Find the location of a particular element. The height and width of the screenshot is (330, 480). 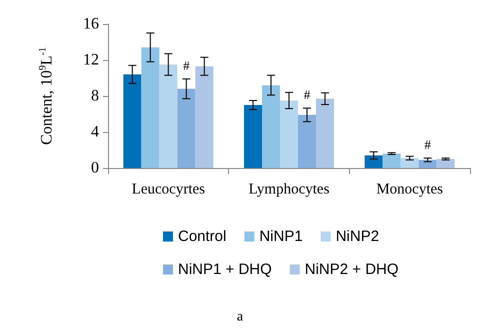

x-tick-label: Leucocyrtes is located at coordinates (169, 190).